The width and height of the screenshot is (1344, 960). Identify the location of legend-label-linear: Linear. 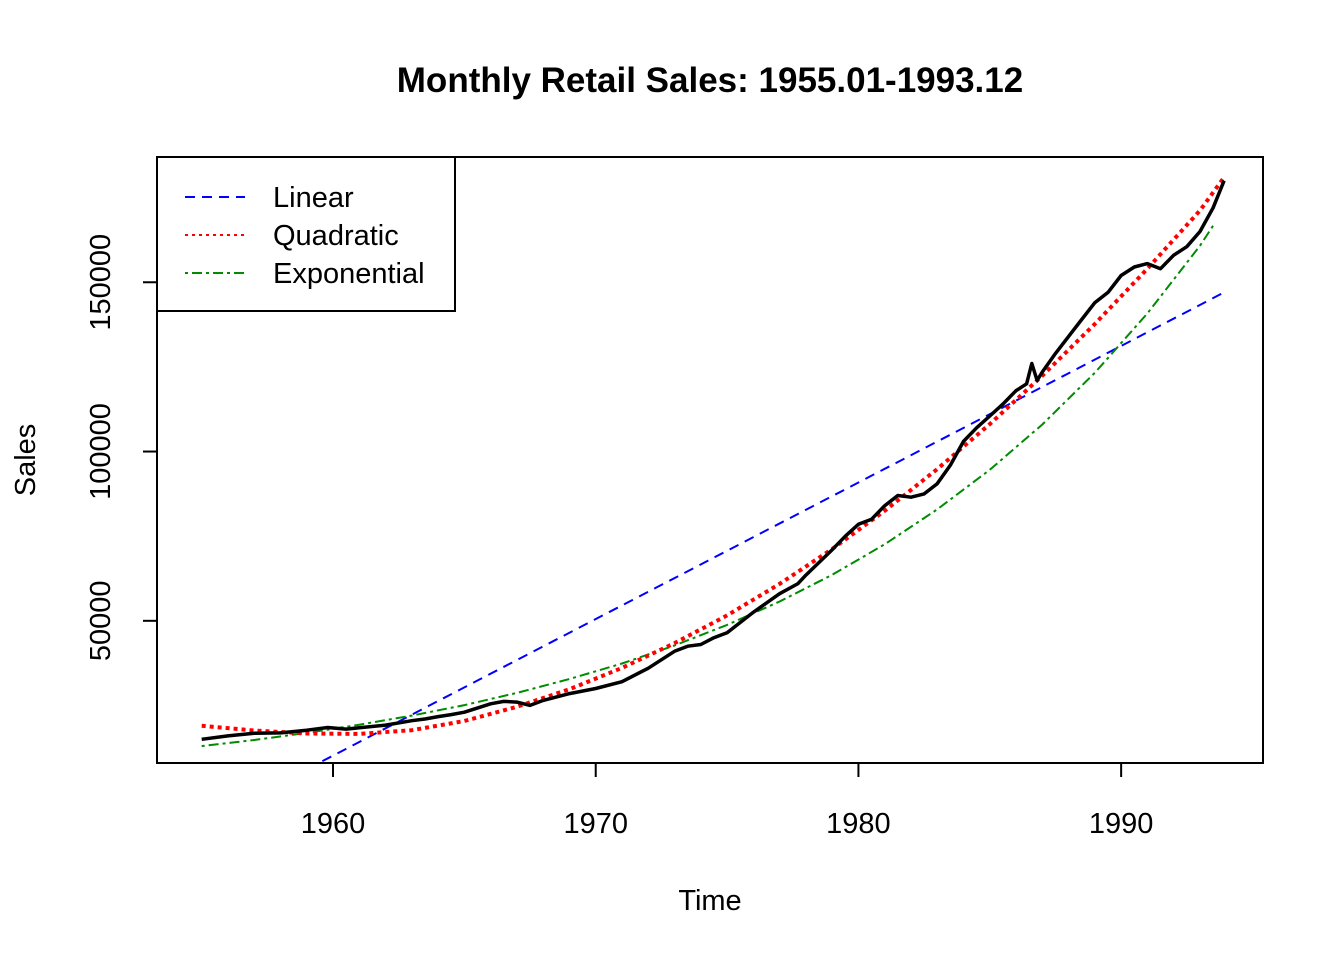
(313, 198).